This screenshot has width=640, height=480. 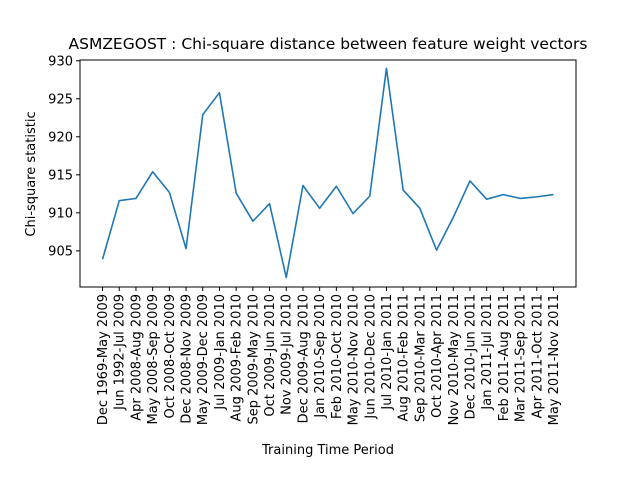 I want to click on x-tick-label: Oct 2008-Oct 2009, so click(x=170, y=356).